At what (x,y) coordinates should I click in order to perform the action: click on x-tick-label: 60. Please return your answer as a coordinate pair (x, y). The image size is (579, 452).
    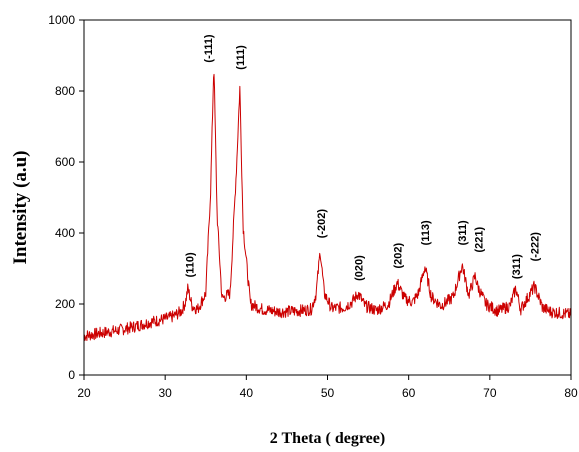
    Looking at the image, I should click on (409, 393).